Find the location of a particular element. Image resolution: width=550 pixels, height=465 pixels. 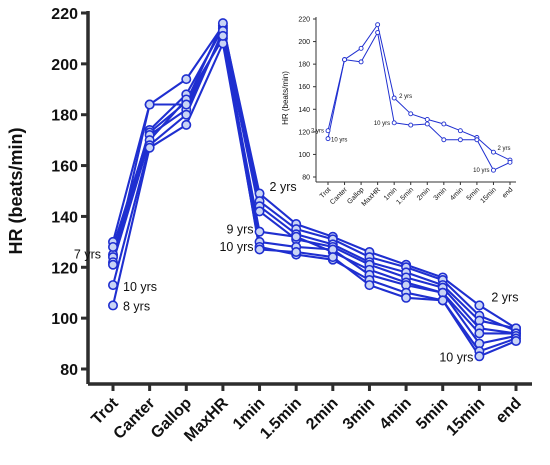

x-tick-label: Trot is located at coordinates (326, 193).